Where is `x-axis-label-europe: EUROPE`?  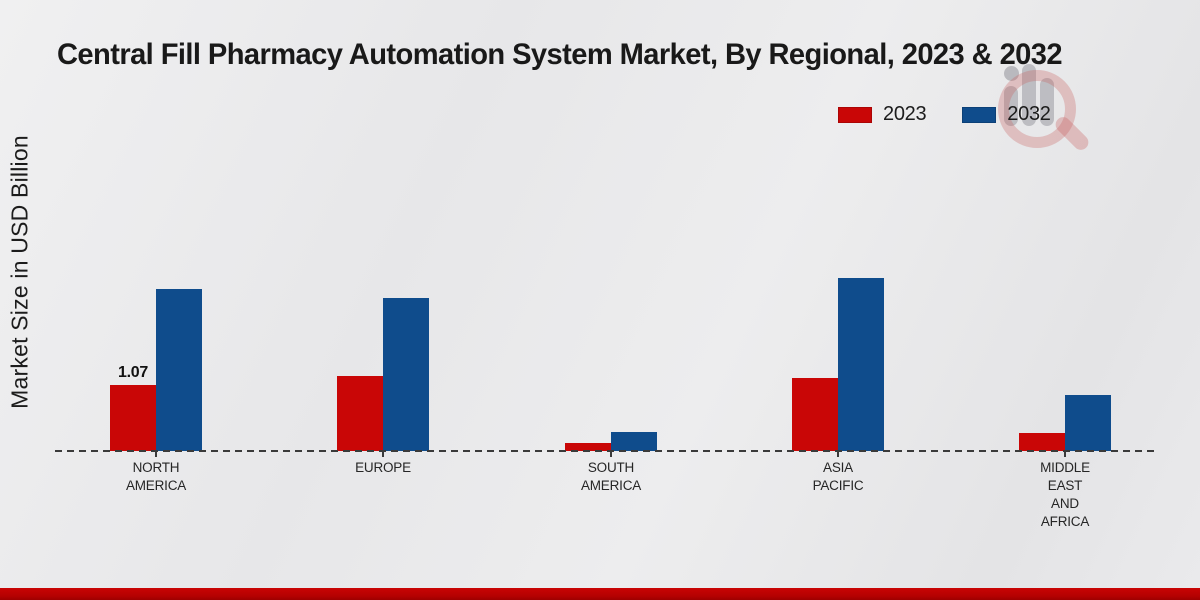
x-axis-label-europe: EUROPE is located at coordinates (383, 467).